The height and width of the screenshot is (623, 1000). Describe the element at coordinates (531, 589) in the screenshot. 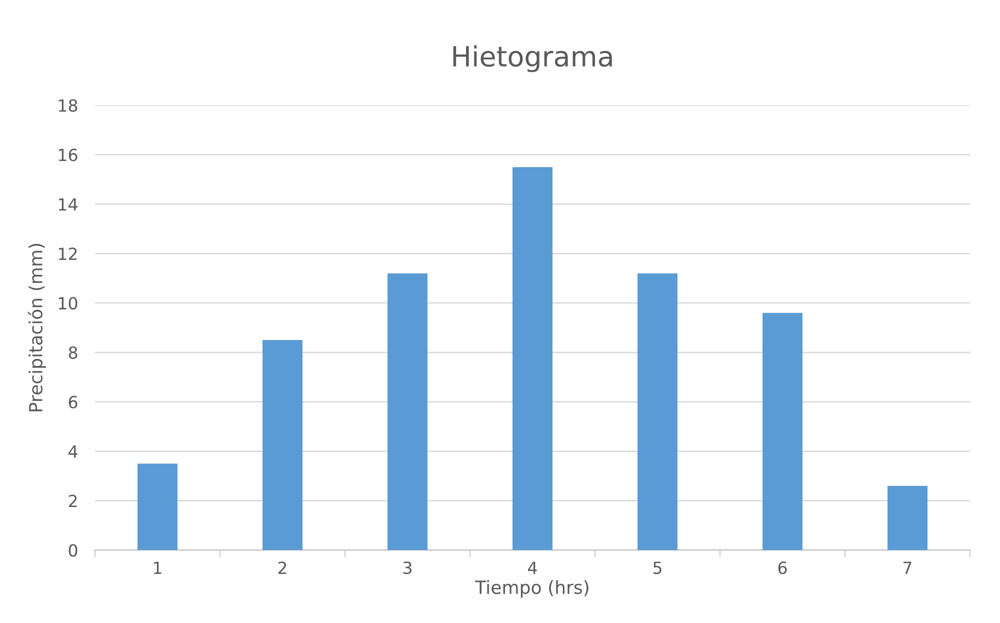

I see `x-axis-title: Tiempo (hrs)` at that location.